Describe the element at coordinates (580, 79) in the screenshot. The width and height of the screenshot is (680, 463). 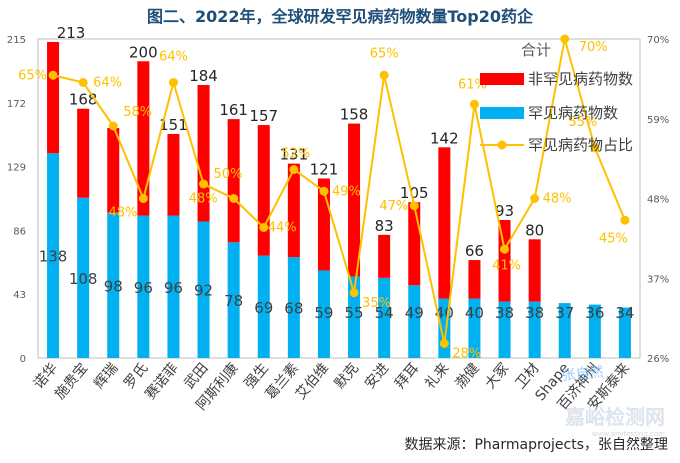
I see `legend-label-nonrare: 非罕见病药物数` at that location.